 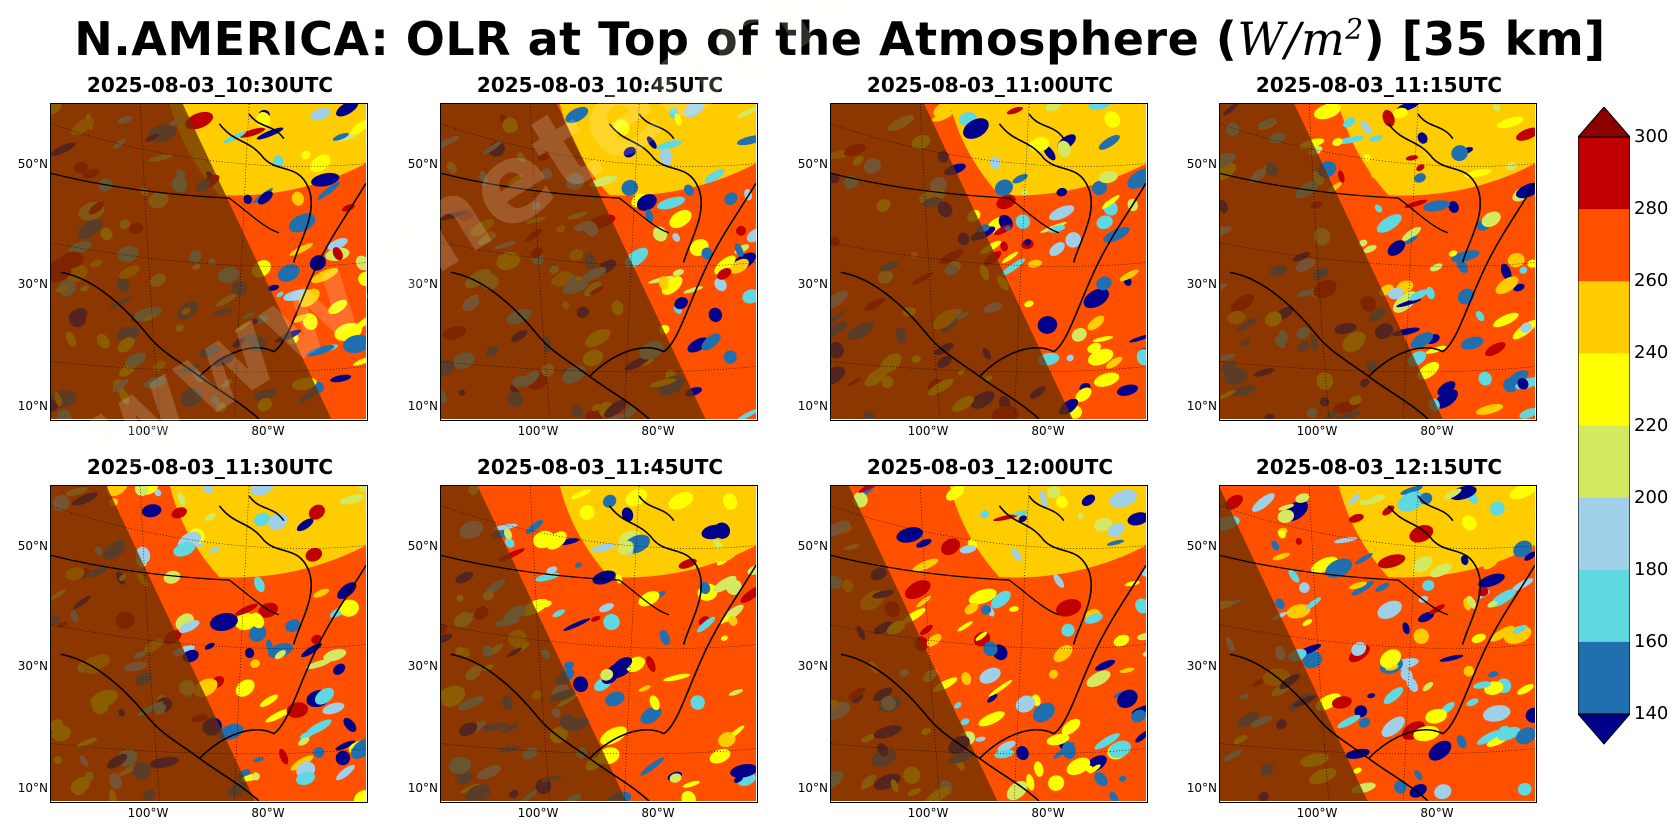 What do you see at coordinates (1047, 532) in the screenshot?
I see `olr-high-north` at bounding box center [1047, 532].